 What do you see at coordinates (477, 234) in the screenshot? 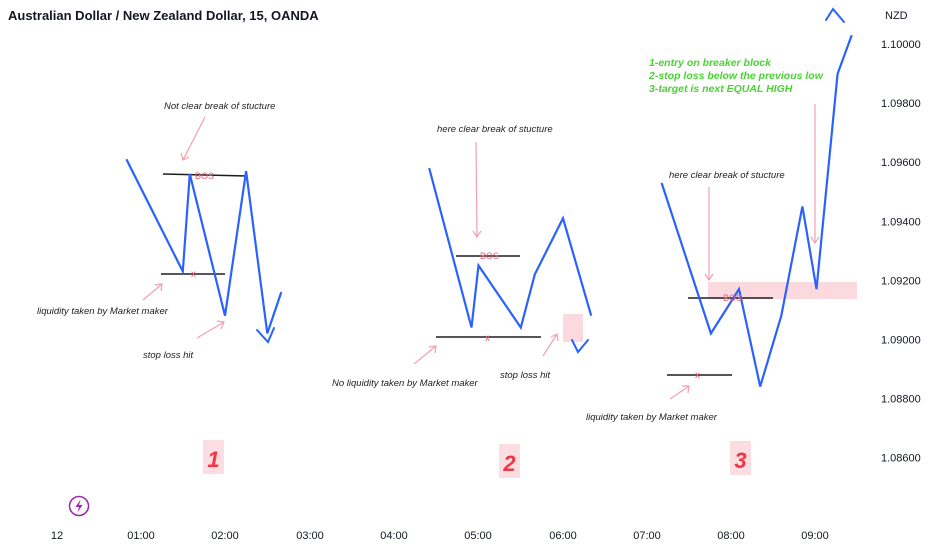
I see `s2-top-pointer-head` at bounding box center [477, 234].